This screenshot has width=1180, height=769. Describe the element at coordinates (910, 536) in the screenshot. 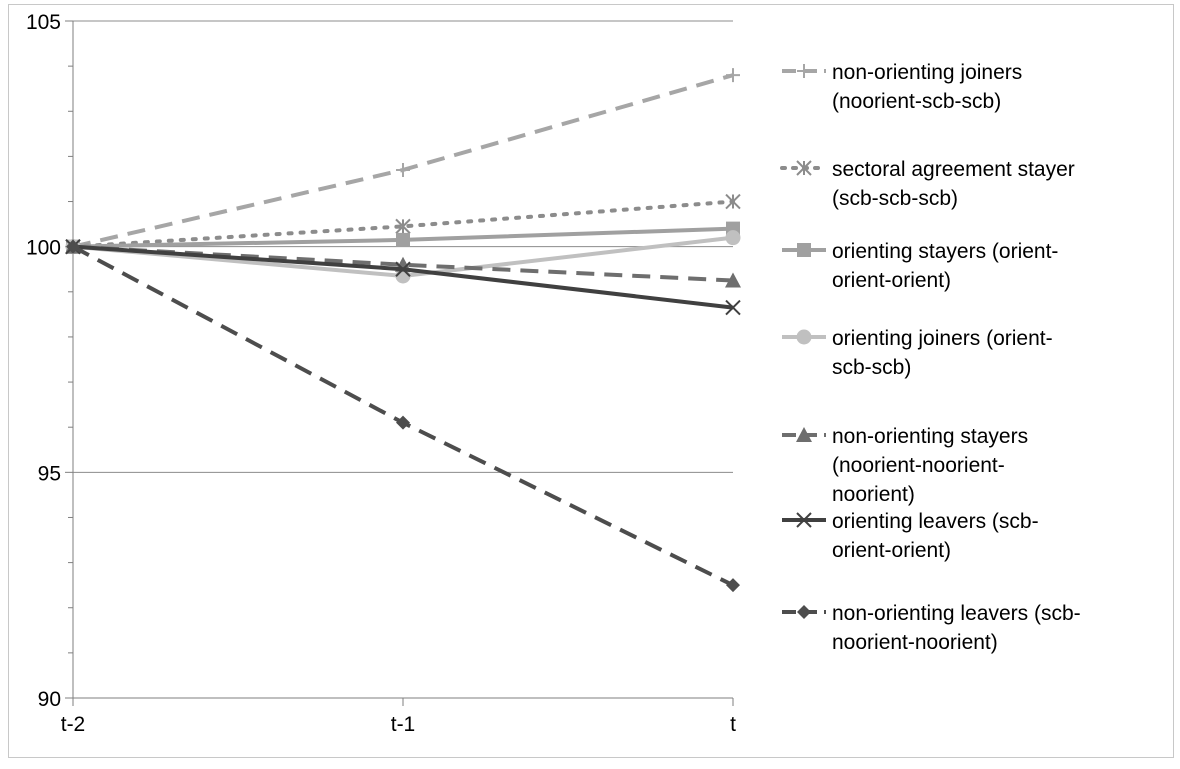

I see `legend-entry: orienting leavers (scb-orient-orient)` at that location.